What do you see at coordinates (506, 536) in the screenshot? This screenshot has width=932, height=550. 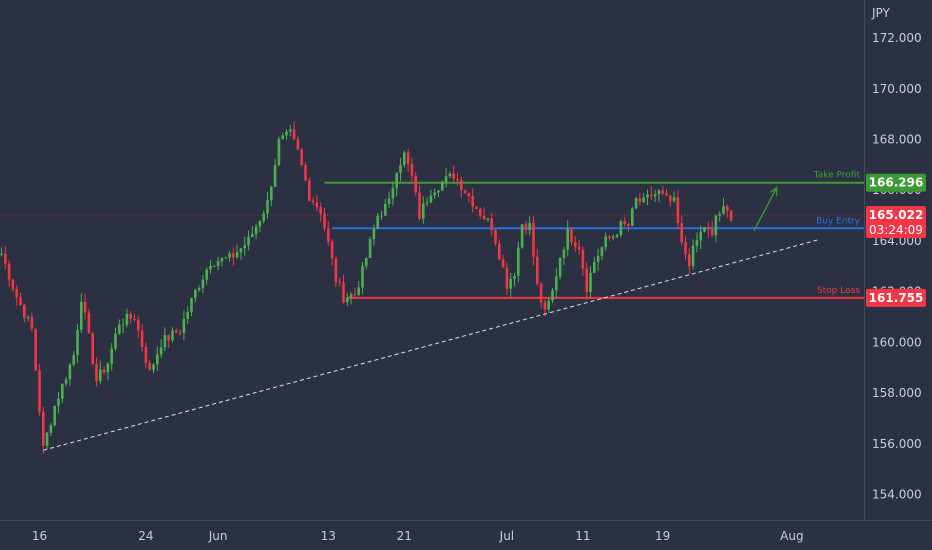 I see `x-tick-label: Jul` at bounding box center [506, 536].